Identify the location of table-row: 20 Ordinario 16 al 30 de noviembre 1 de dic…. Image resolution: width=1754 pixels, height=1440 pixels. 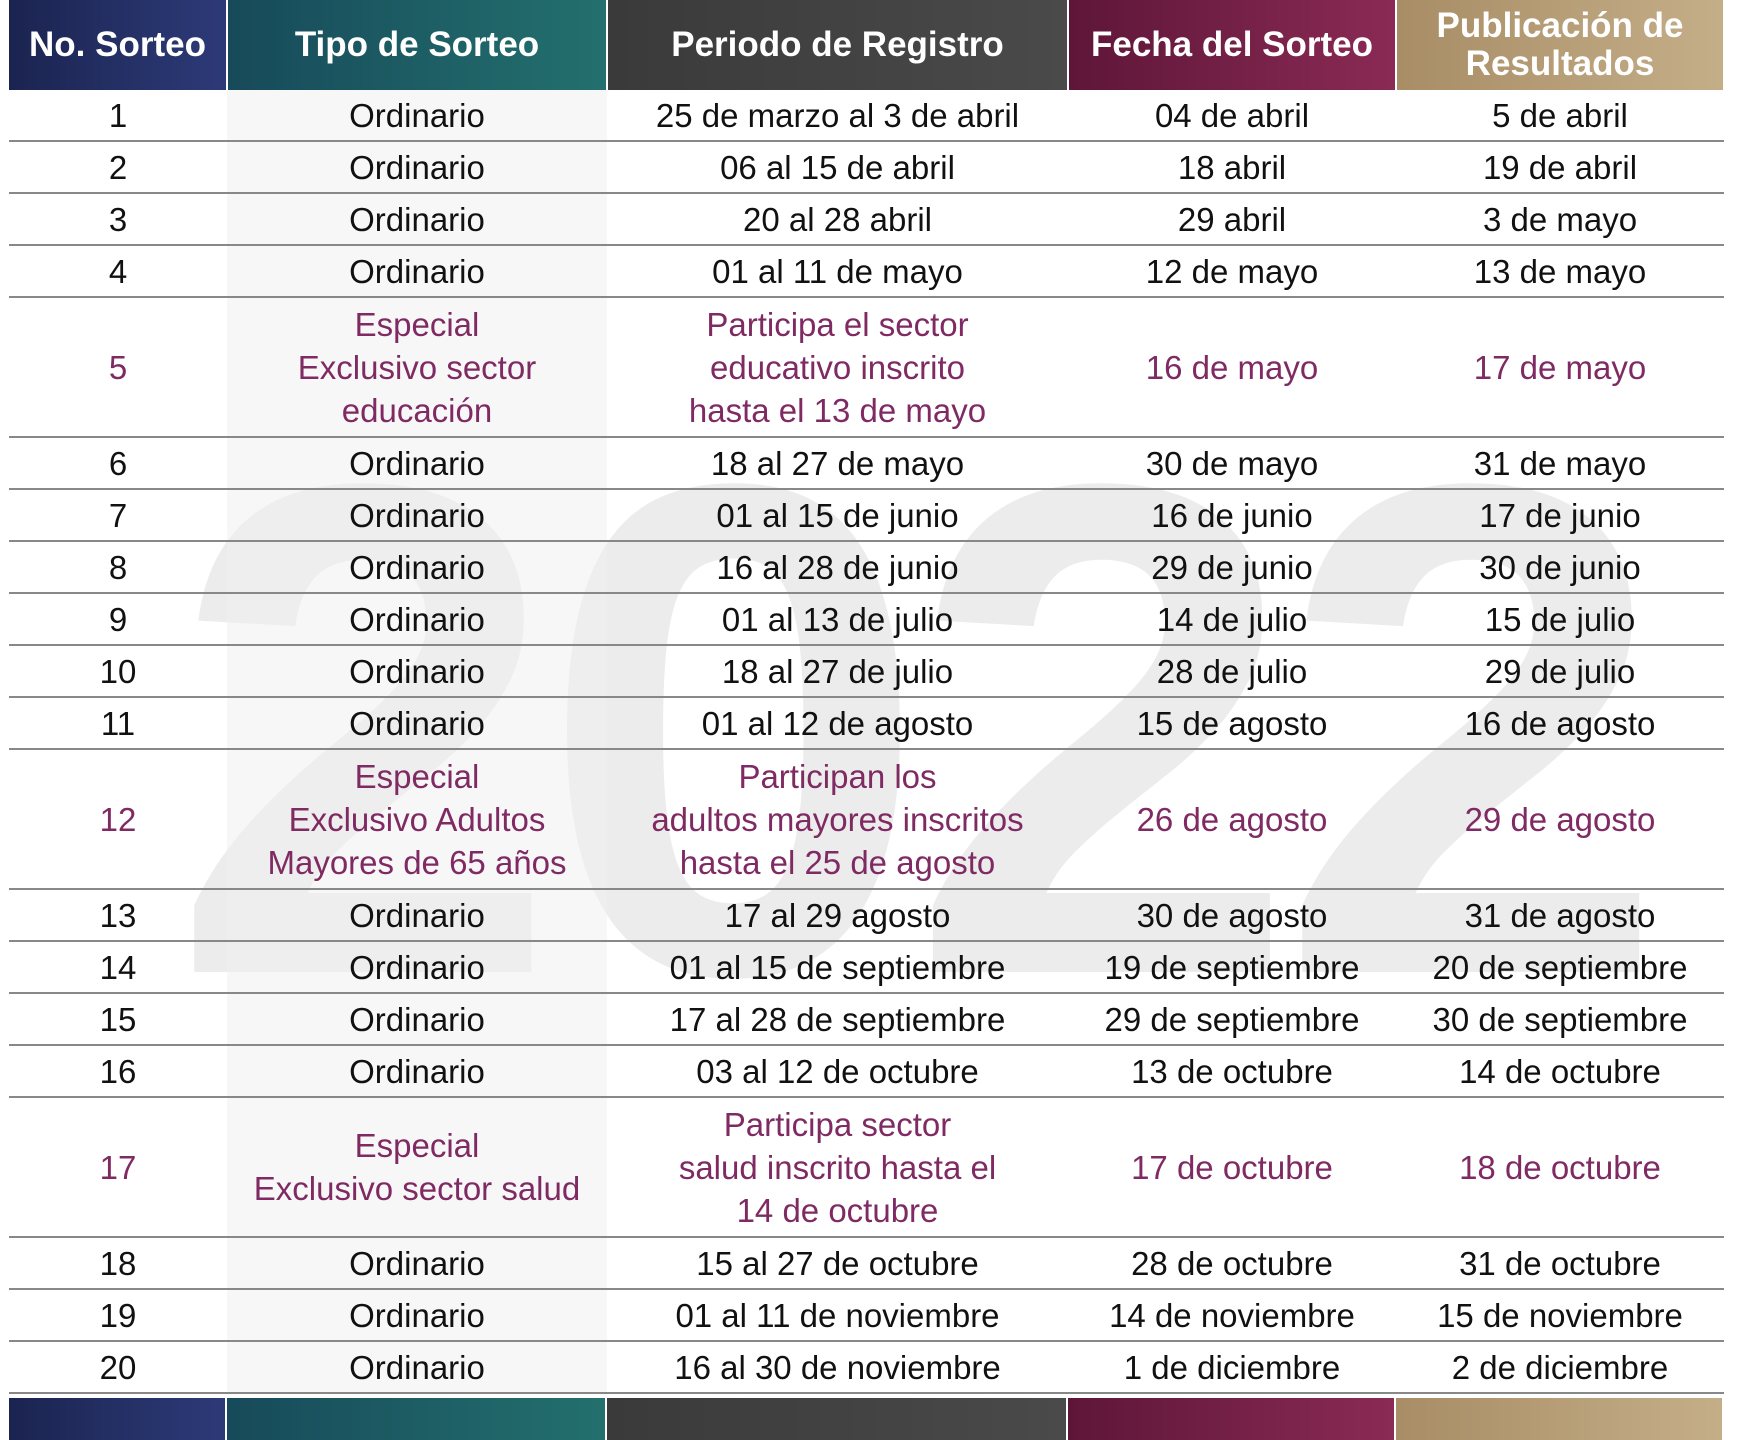
(866, 1367).